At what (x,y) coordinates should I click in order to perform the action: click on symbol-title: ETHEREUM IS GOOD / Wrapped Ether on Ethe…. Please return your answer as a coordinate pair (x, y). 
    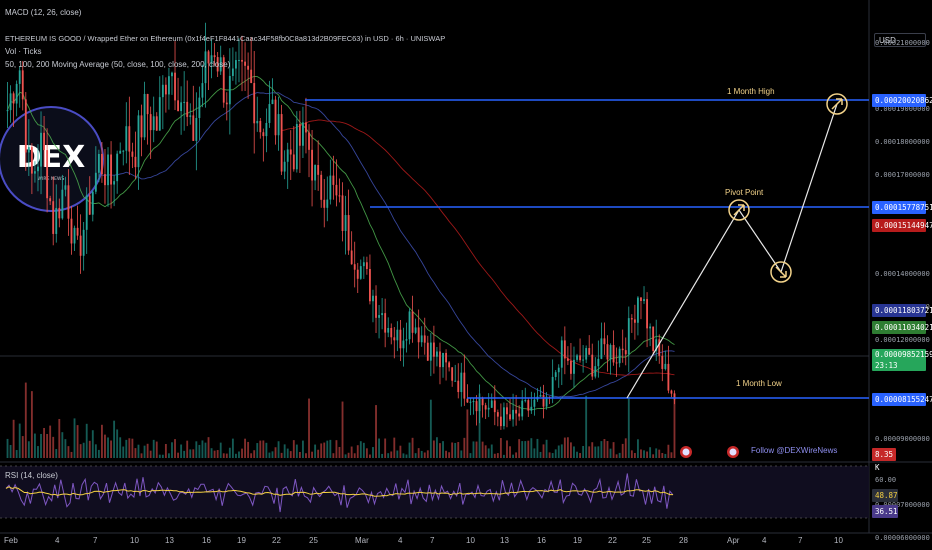
    Looking at the image, I should click on (225, 38).